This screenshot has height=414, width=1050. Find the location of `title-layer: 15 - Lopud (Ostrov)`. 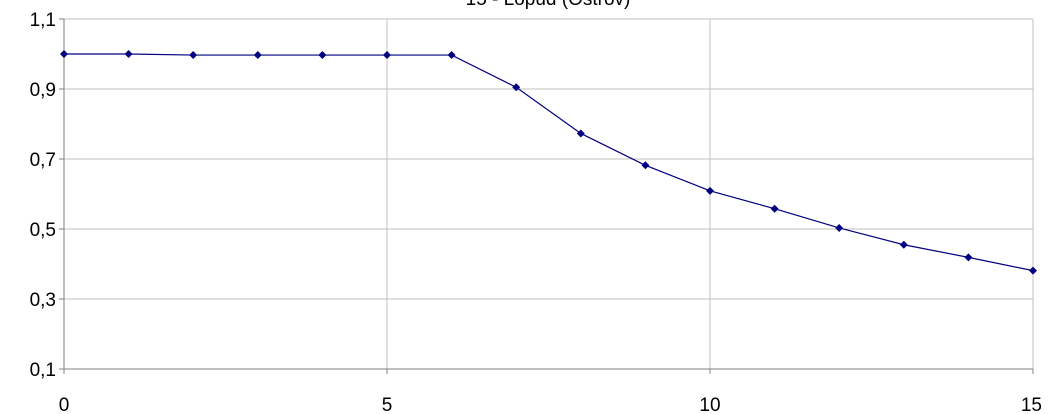

title-layer: 15 - Lopud (Ostrov) is located at coordinates (548, 5).